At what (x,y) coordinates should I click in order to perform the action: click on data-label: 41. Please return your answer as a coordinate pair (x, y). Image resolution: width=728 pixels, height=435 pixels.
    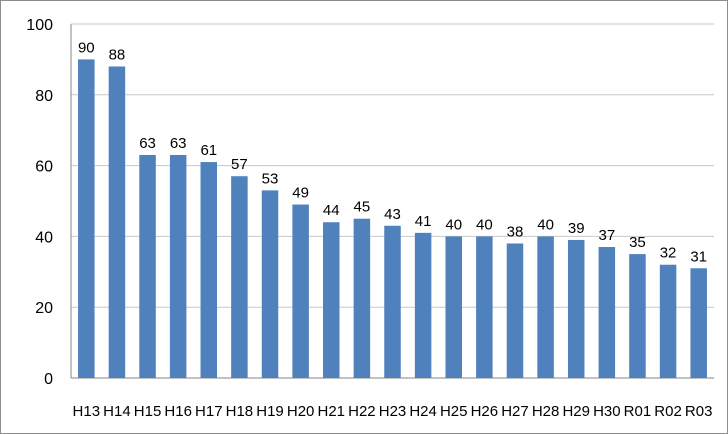
    Looking at the image, I should click on (423, 221).